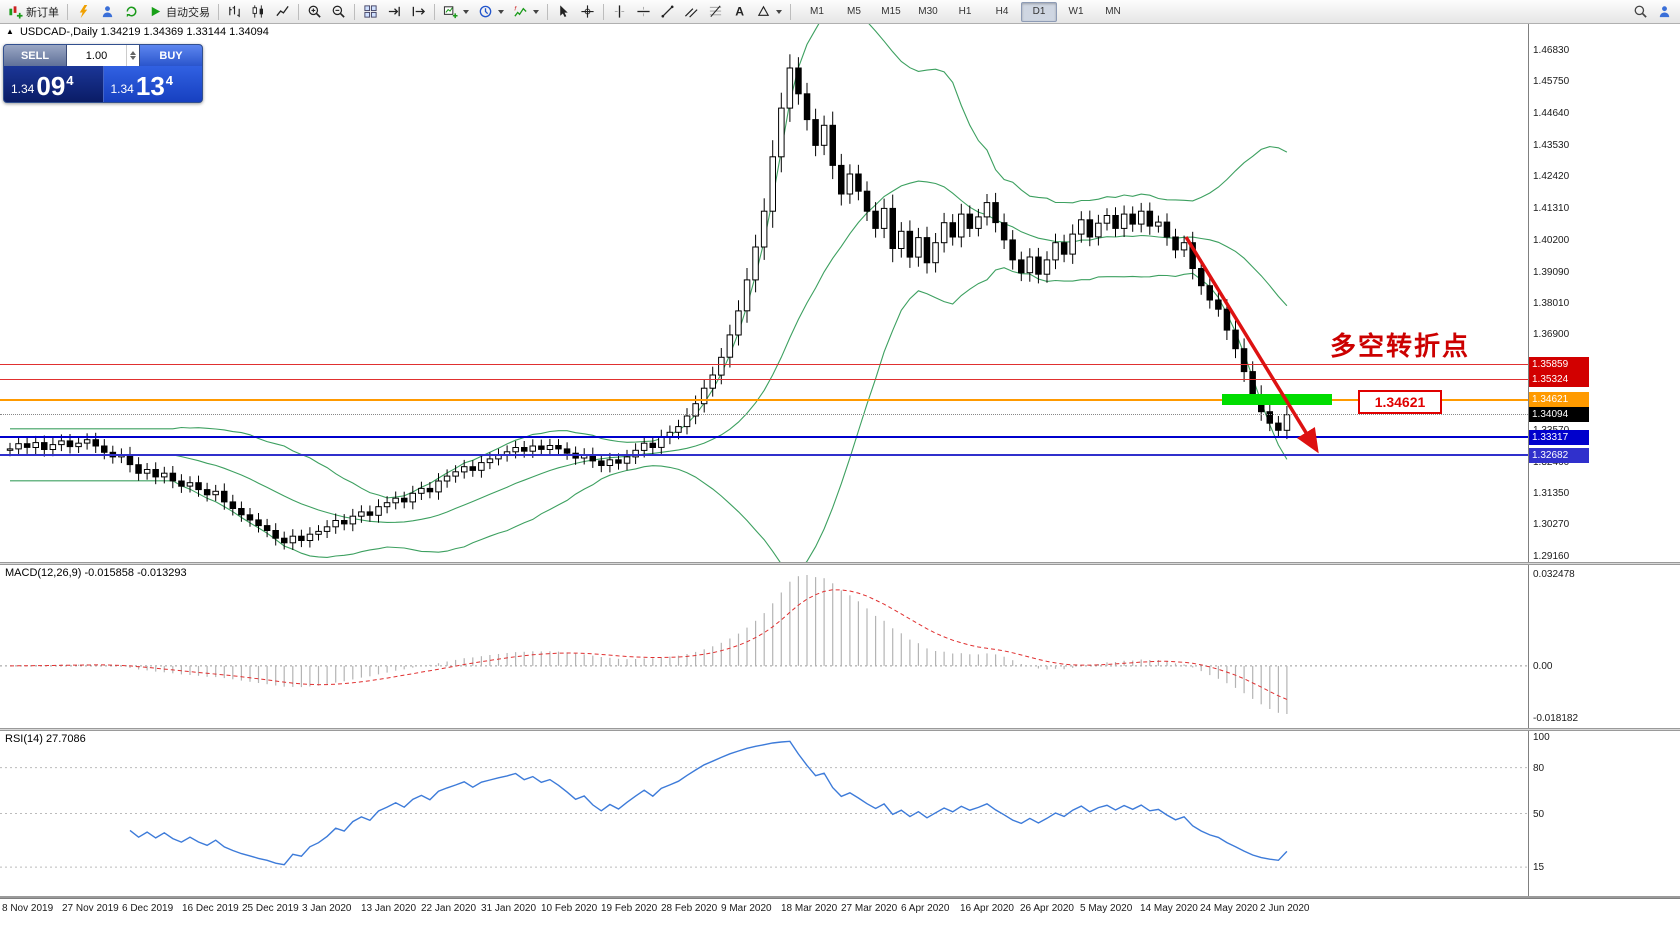 This screenshot has width=1680, height=944. What do you see at coordinates (1539, 814) in the screenshot?
I see `rsi-scale-label: 50` at bounding box center [1539, 814].